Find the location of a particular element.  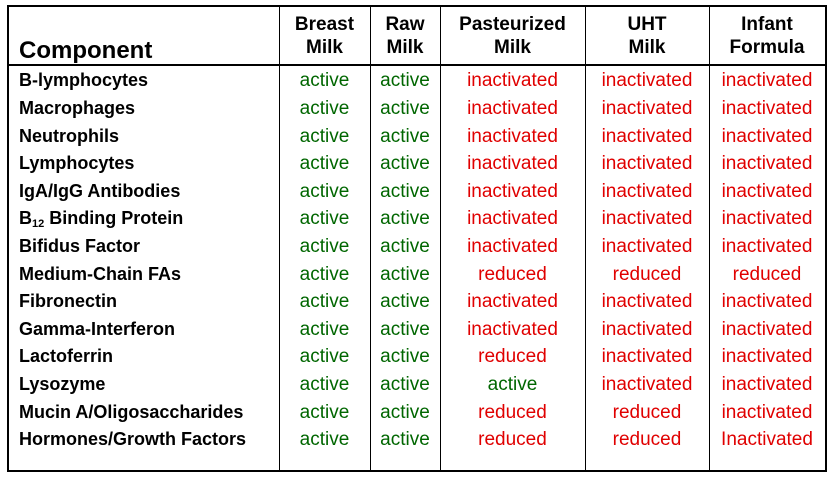

component-name: B-lymphocytes is located at coordinates (84, 80).